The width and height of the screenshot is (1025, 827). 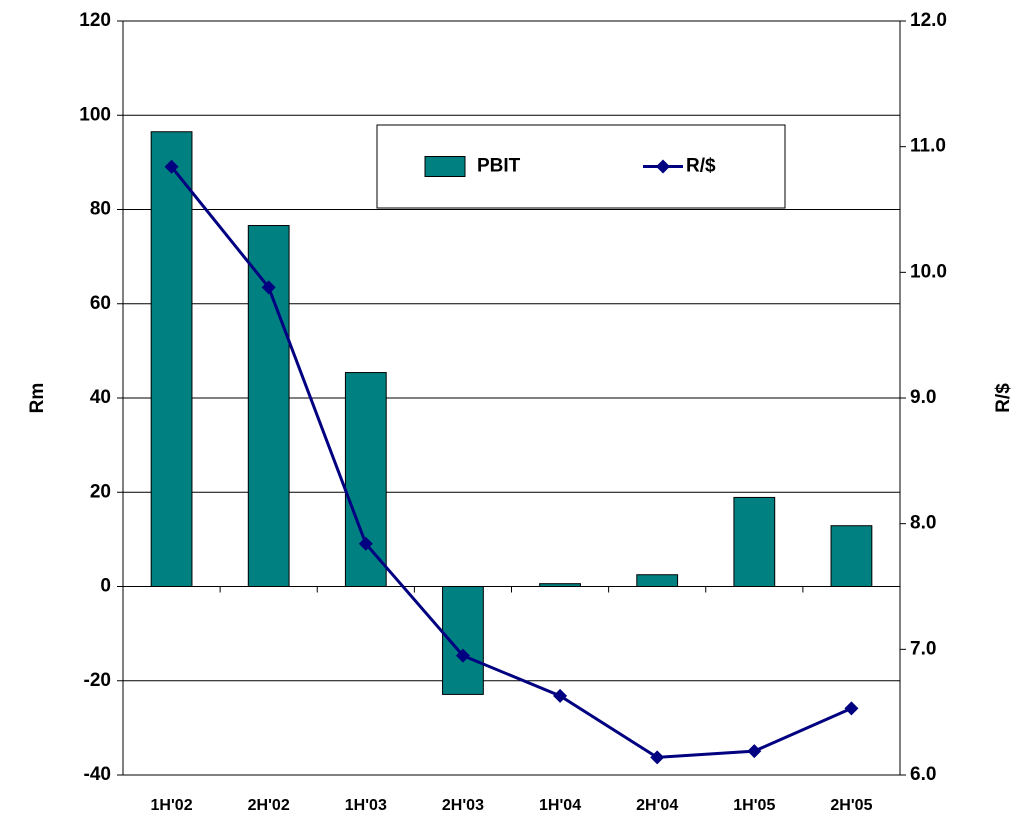 I want to click on x-tick-label: 1H'04, so click(x=560, y=805).